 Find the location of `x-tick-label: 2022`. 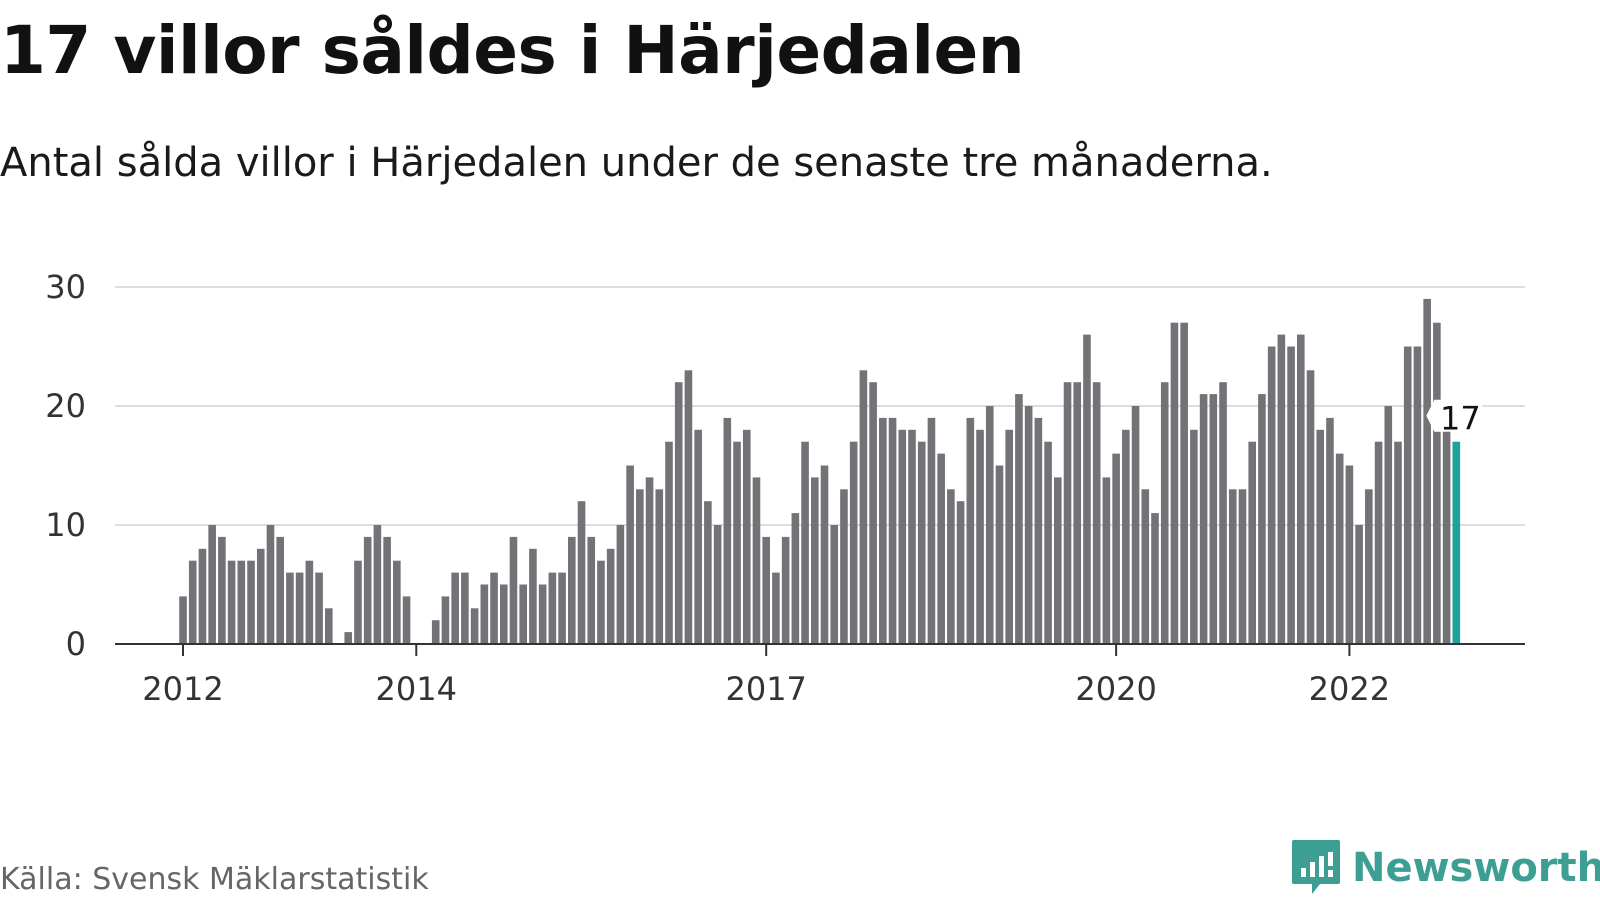

x-tick-label: 2022 is located at coordinates (1349, 689).